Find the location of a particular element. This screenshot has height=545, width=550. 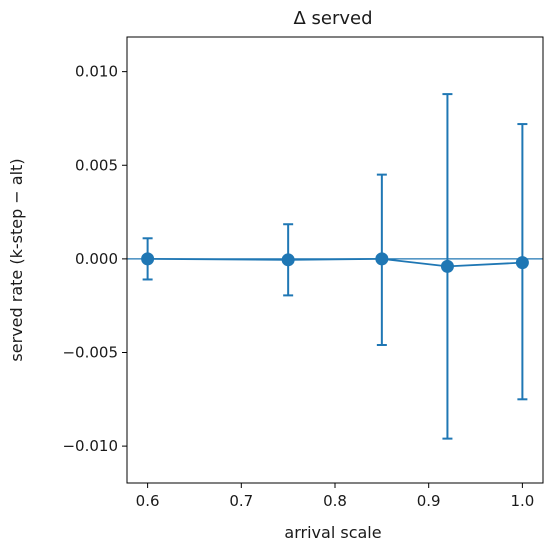

x-axis-label: arrival scale is located at coordinates (332, 532).